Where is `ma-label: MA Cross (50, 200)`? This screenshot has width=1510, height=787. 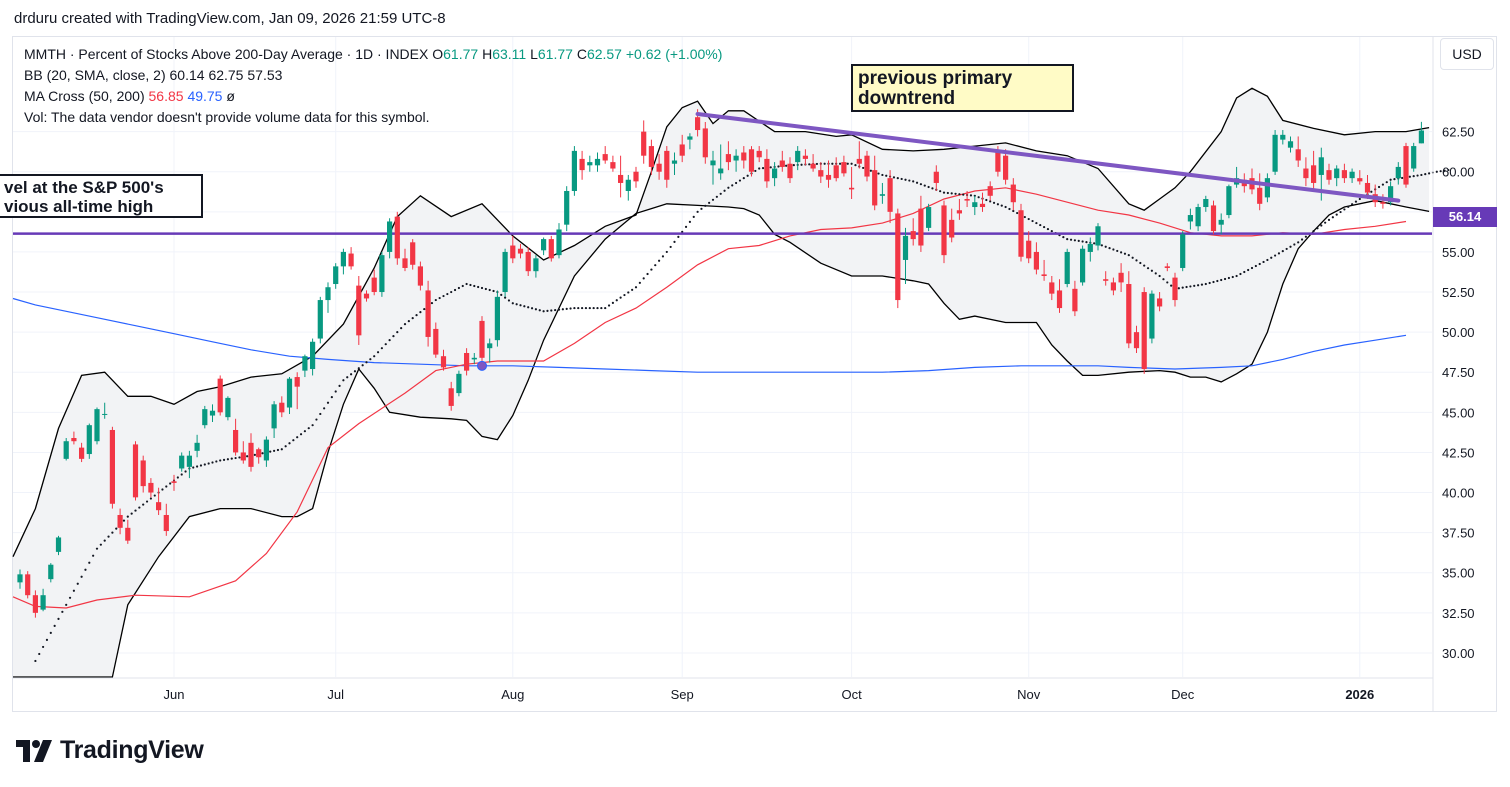 ma-label: MA Cross (50, 200) is located at coordinates (84, 96).